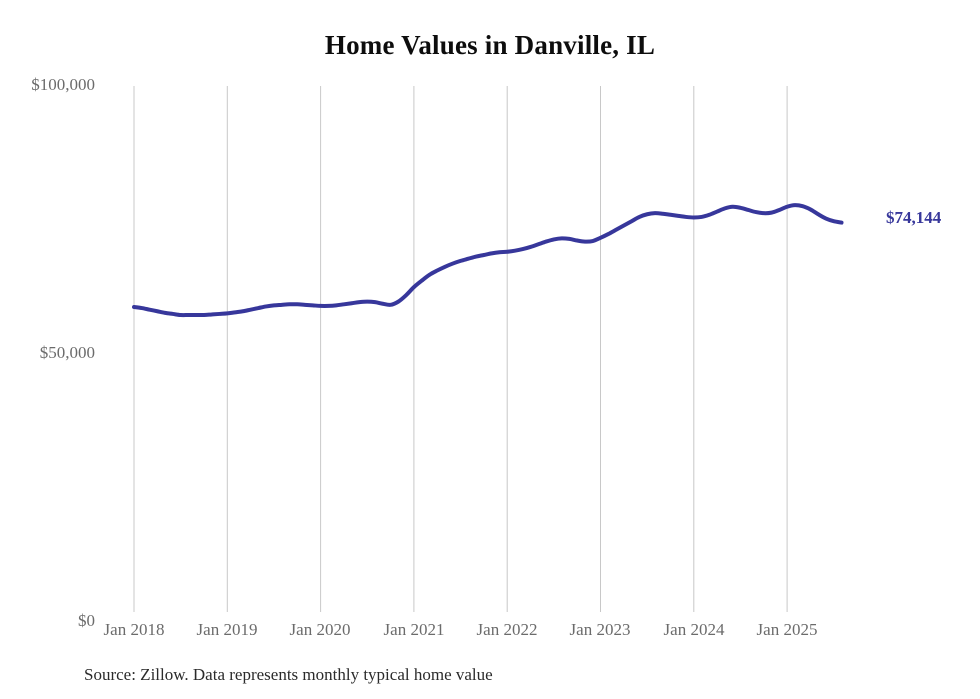  I want to click on x-tick-label-jan-2024: Jan 2024, so click(694, 629).